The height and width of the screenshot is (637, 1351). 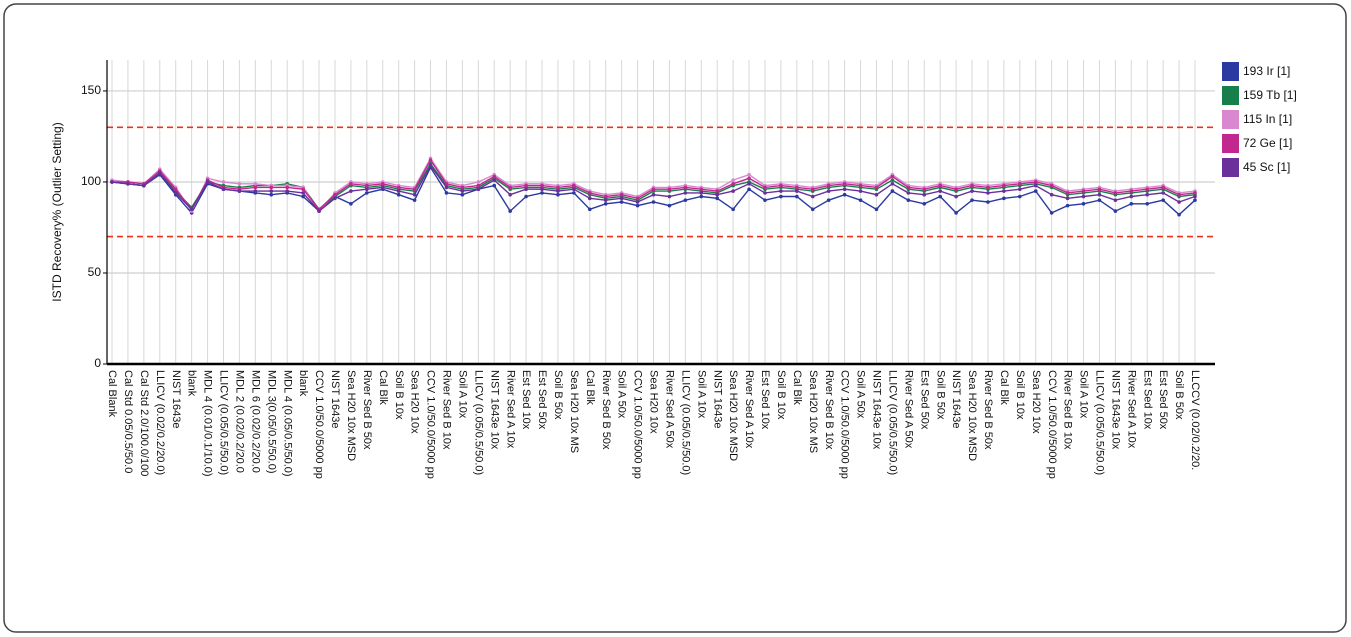 I want to click on legend-label: 72 Ge [1], so click(x=1267, y=143).